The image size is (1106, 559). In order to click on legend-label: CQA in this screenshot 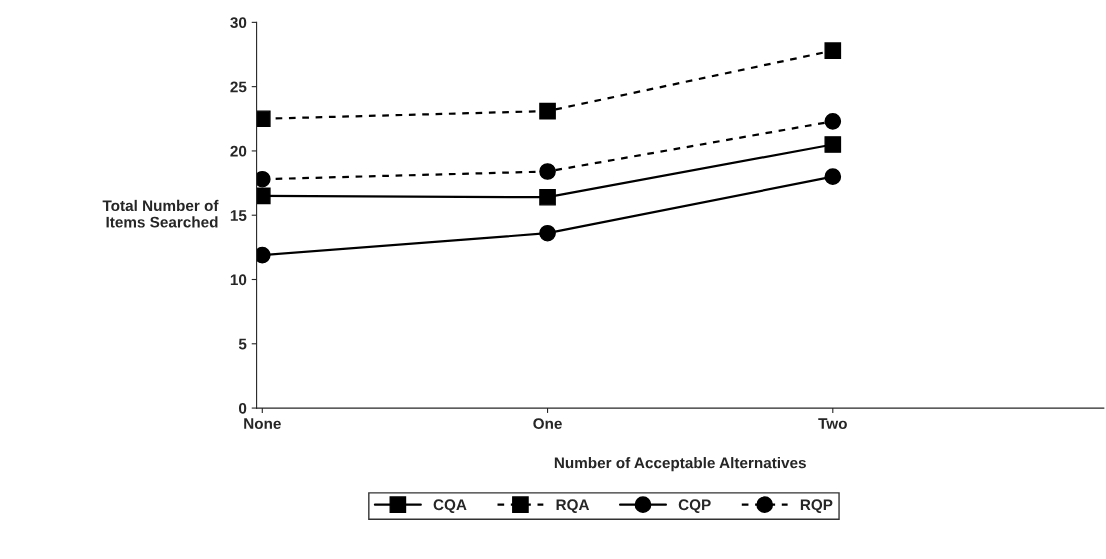, I will do `click(450, 506)`.